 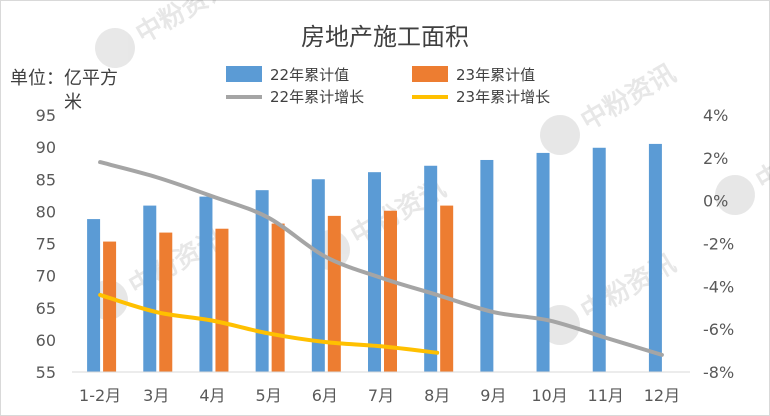 I want to click on legend-label-23-line: 23年累计增长, so click(x=503, y=97).